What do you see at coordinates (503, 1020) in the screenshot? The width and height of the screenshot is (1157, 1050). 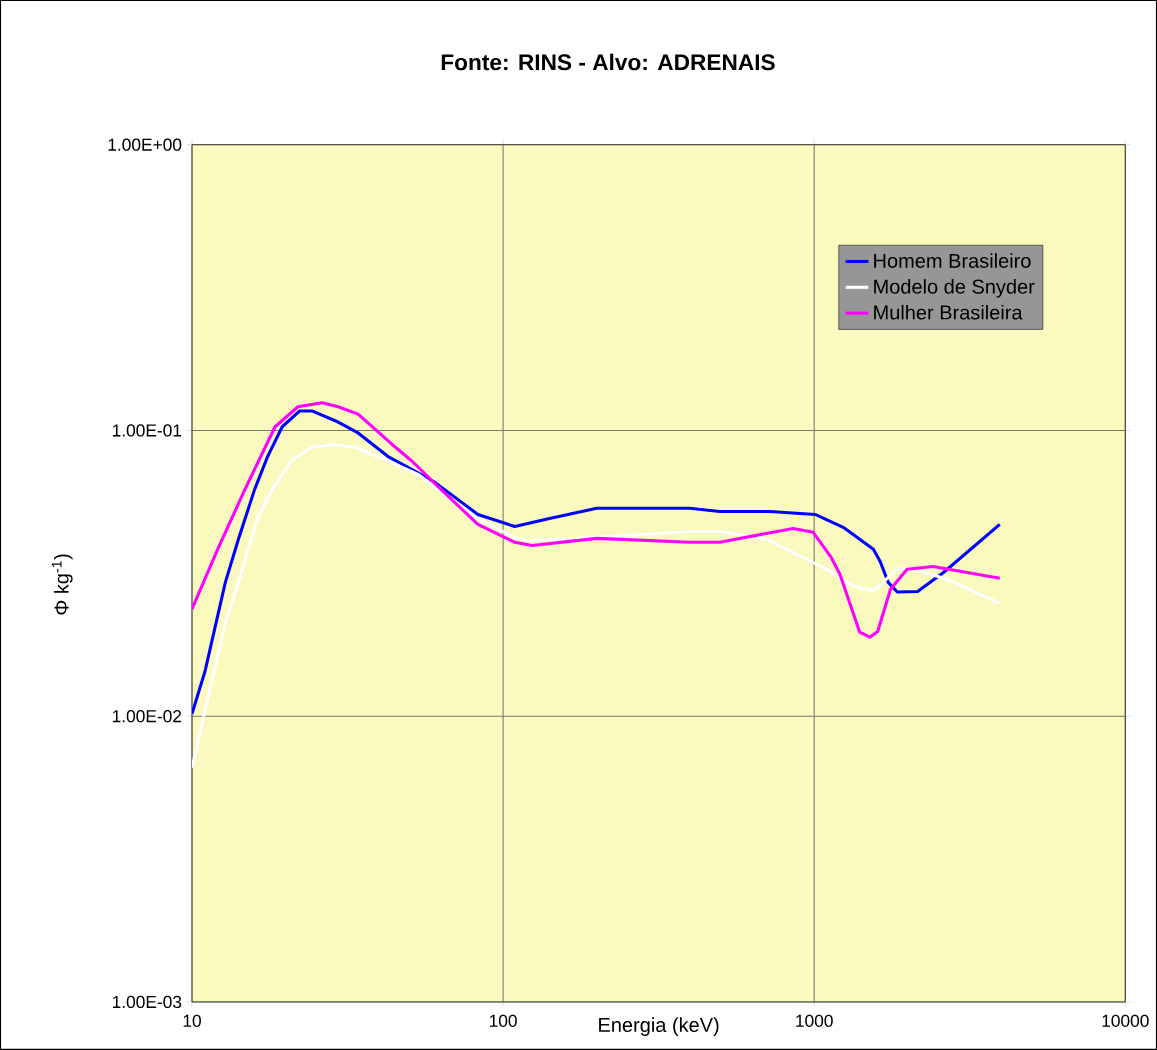 I see `x-tick-label: 100` at bounding box center [503, 1020].